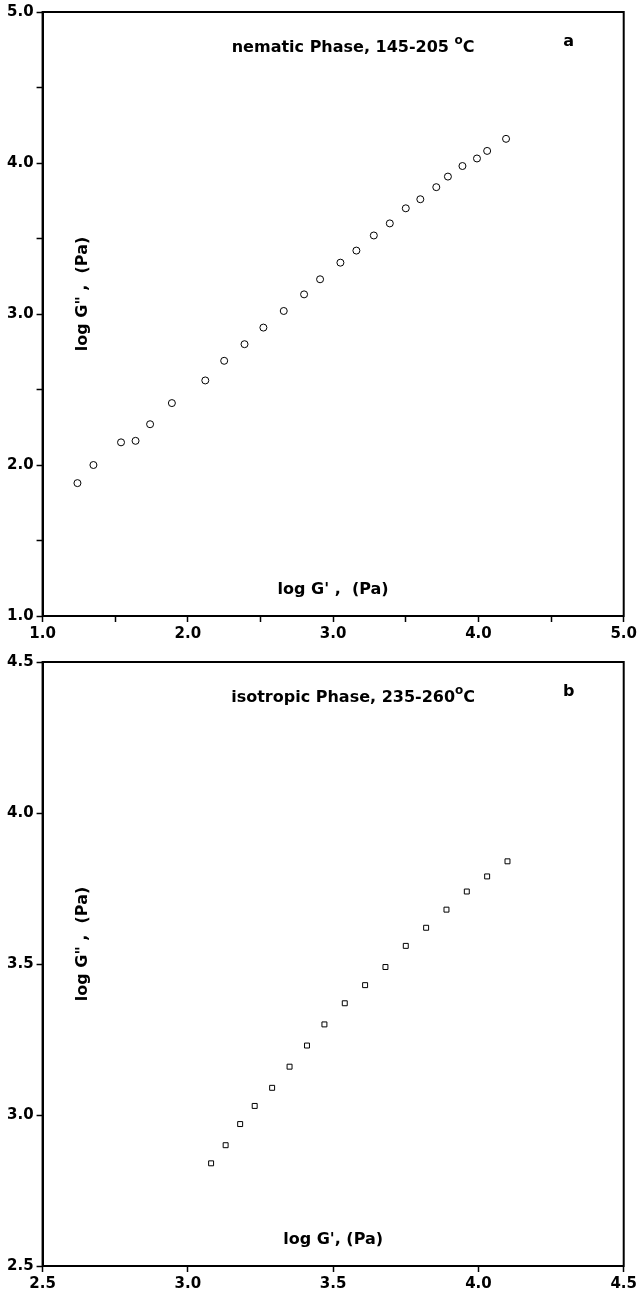 This screenshot has width=640, height=1309. Describe the element at coordinates (20, 614) in the screenshot. I see `y-tick-label: 1.0` at that location.